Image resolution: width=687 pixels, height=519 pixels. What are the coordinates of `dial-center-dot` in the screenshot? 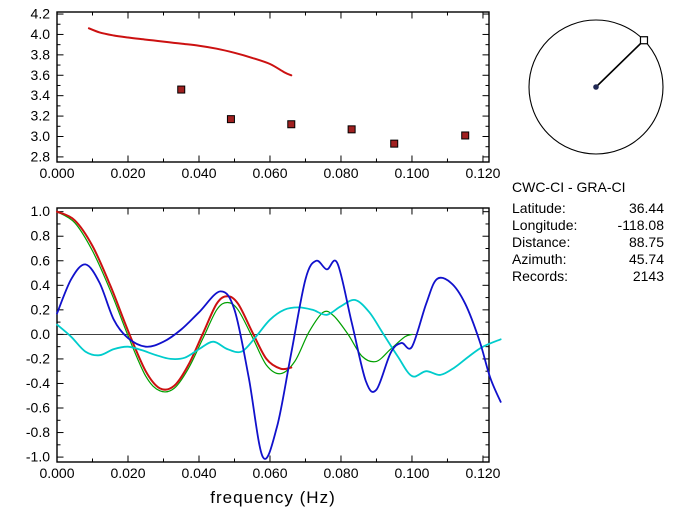 It's located at (596, 87).